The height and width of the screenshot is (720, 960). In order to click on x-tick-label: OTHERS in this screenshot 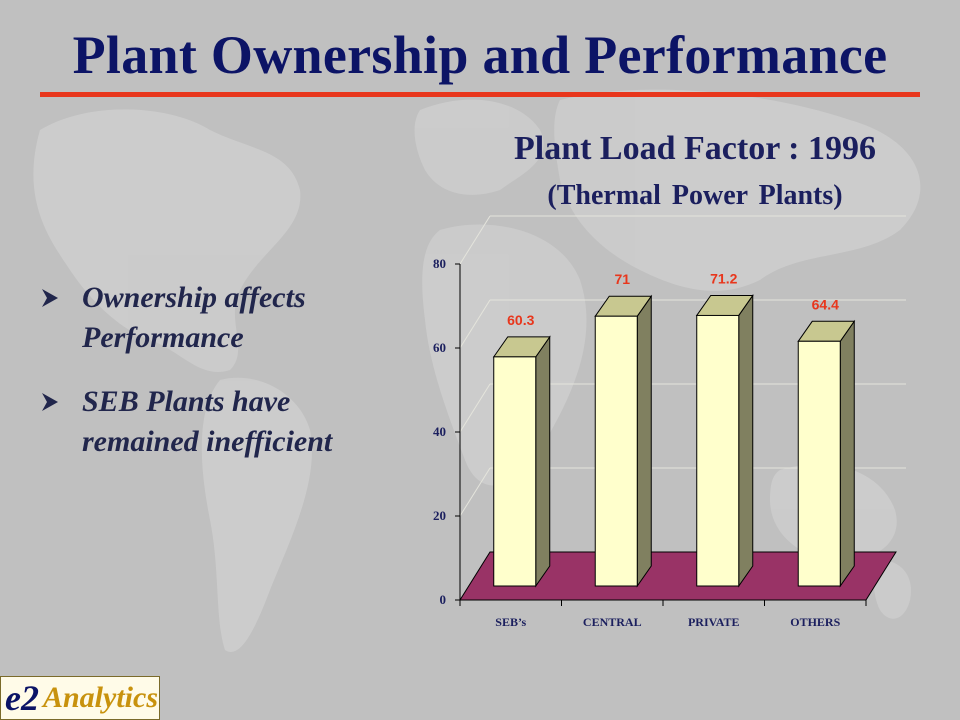, I will do `click(815, 622)`.